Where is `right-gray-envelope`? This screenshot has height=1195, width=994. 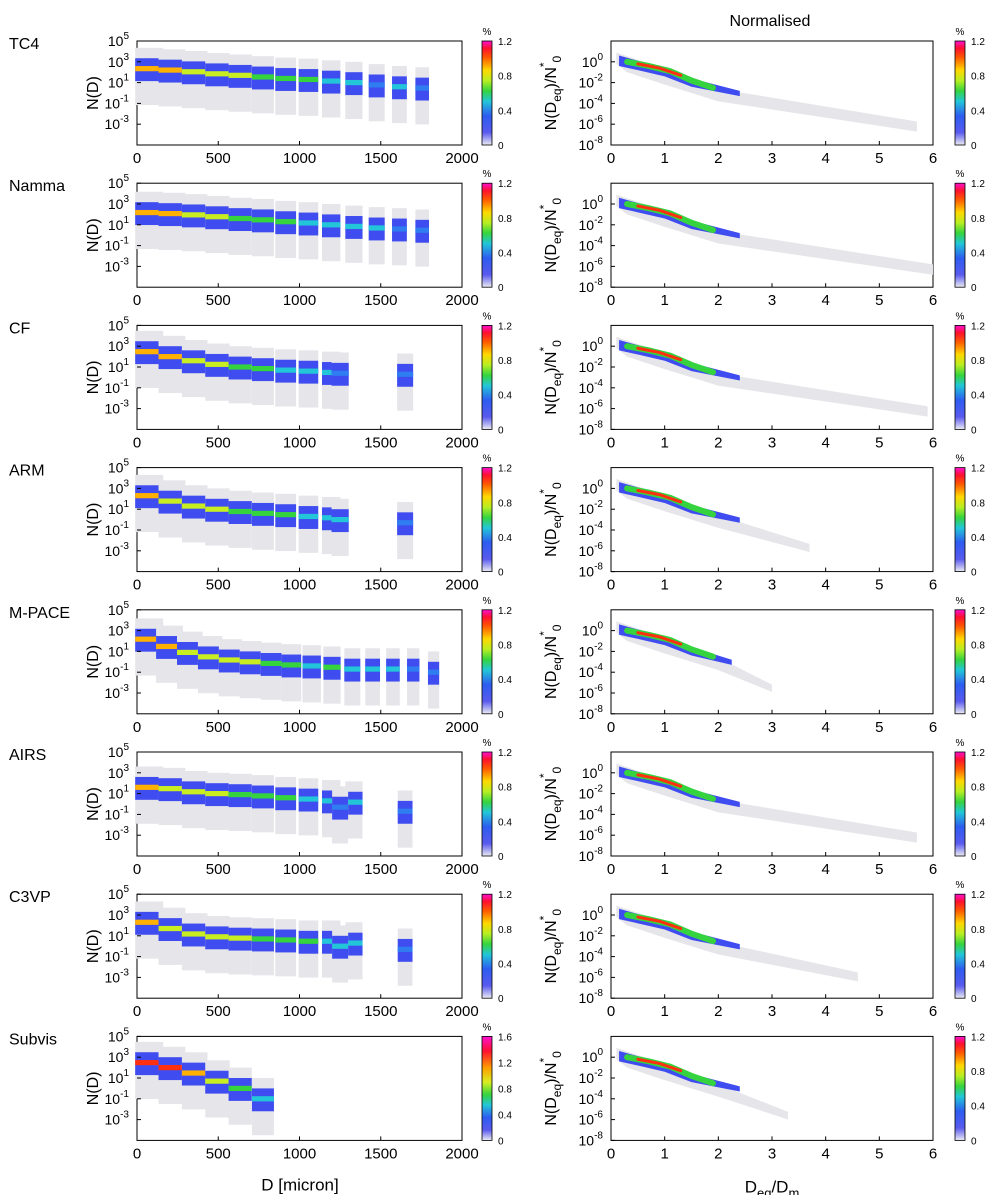
right-gray-envelope is located at coordinates (766, 803).